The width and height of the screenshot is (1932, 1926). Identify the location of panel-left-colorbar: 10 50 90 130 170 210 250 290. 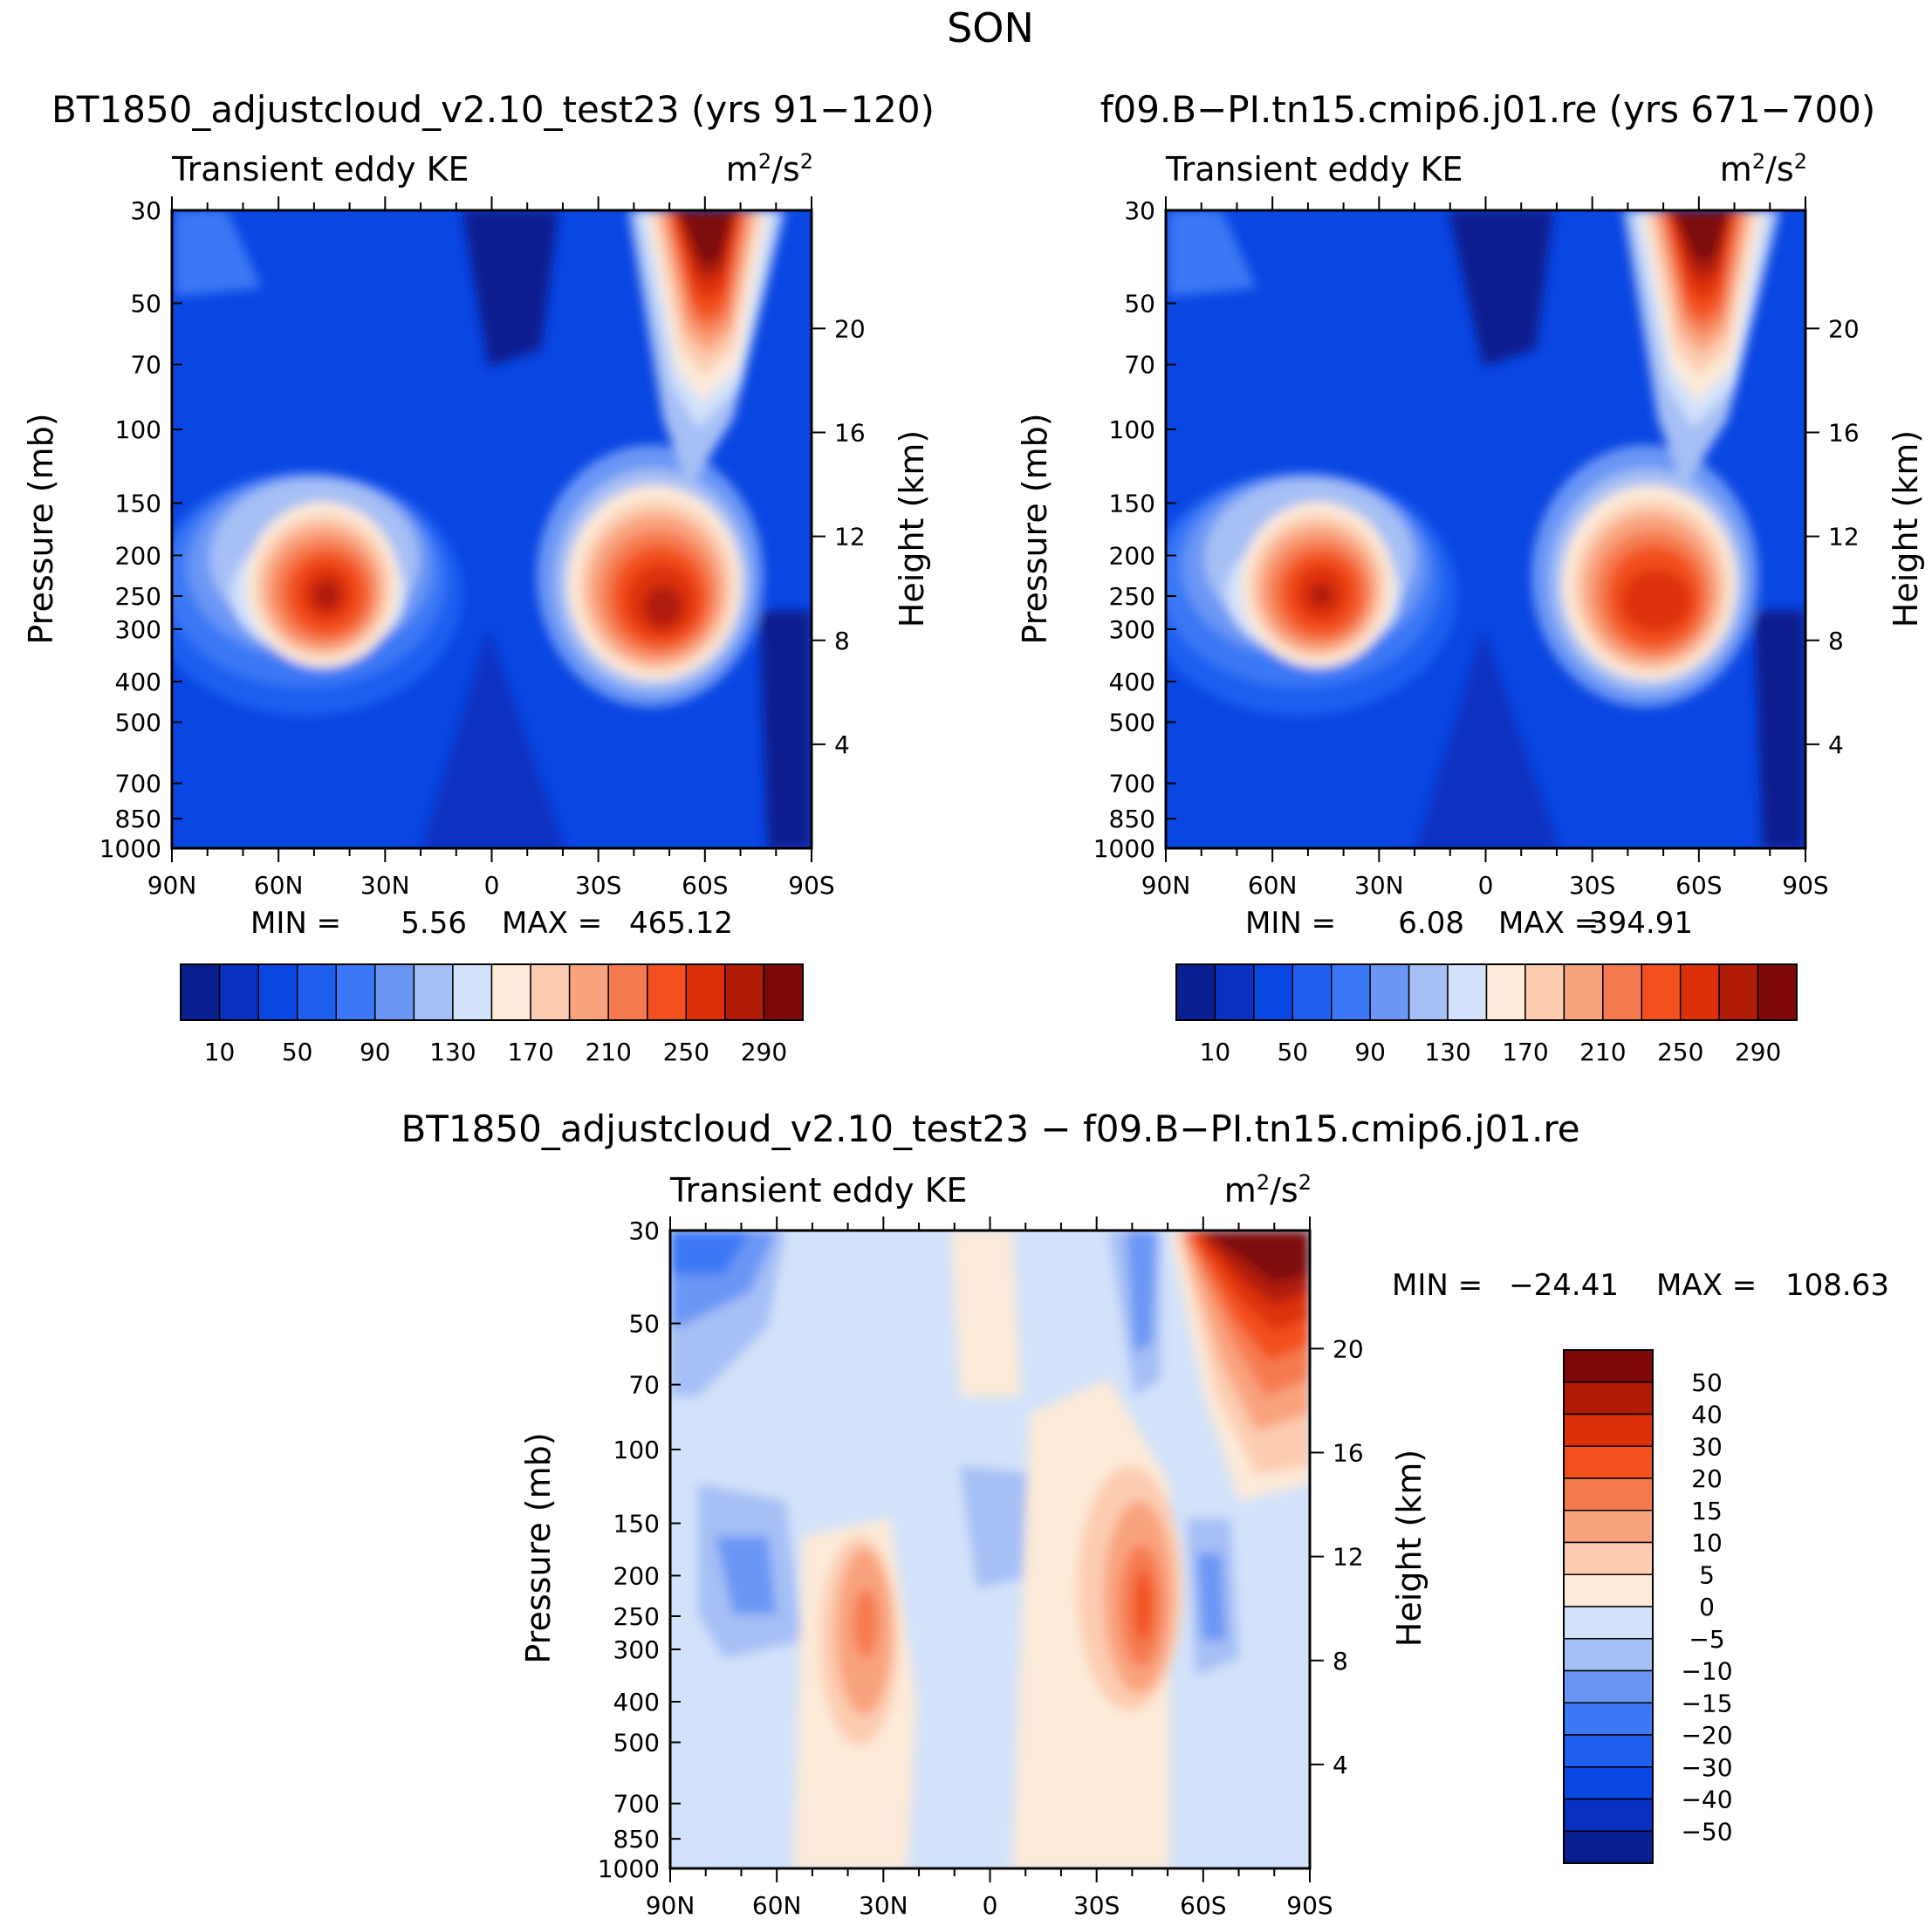
(492, 1014).